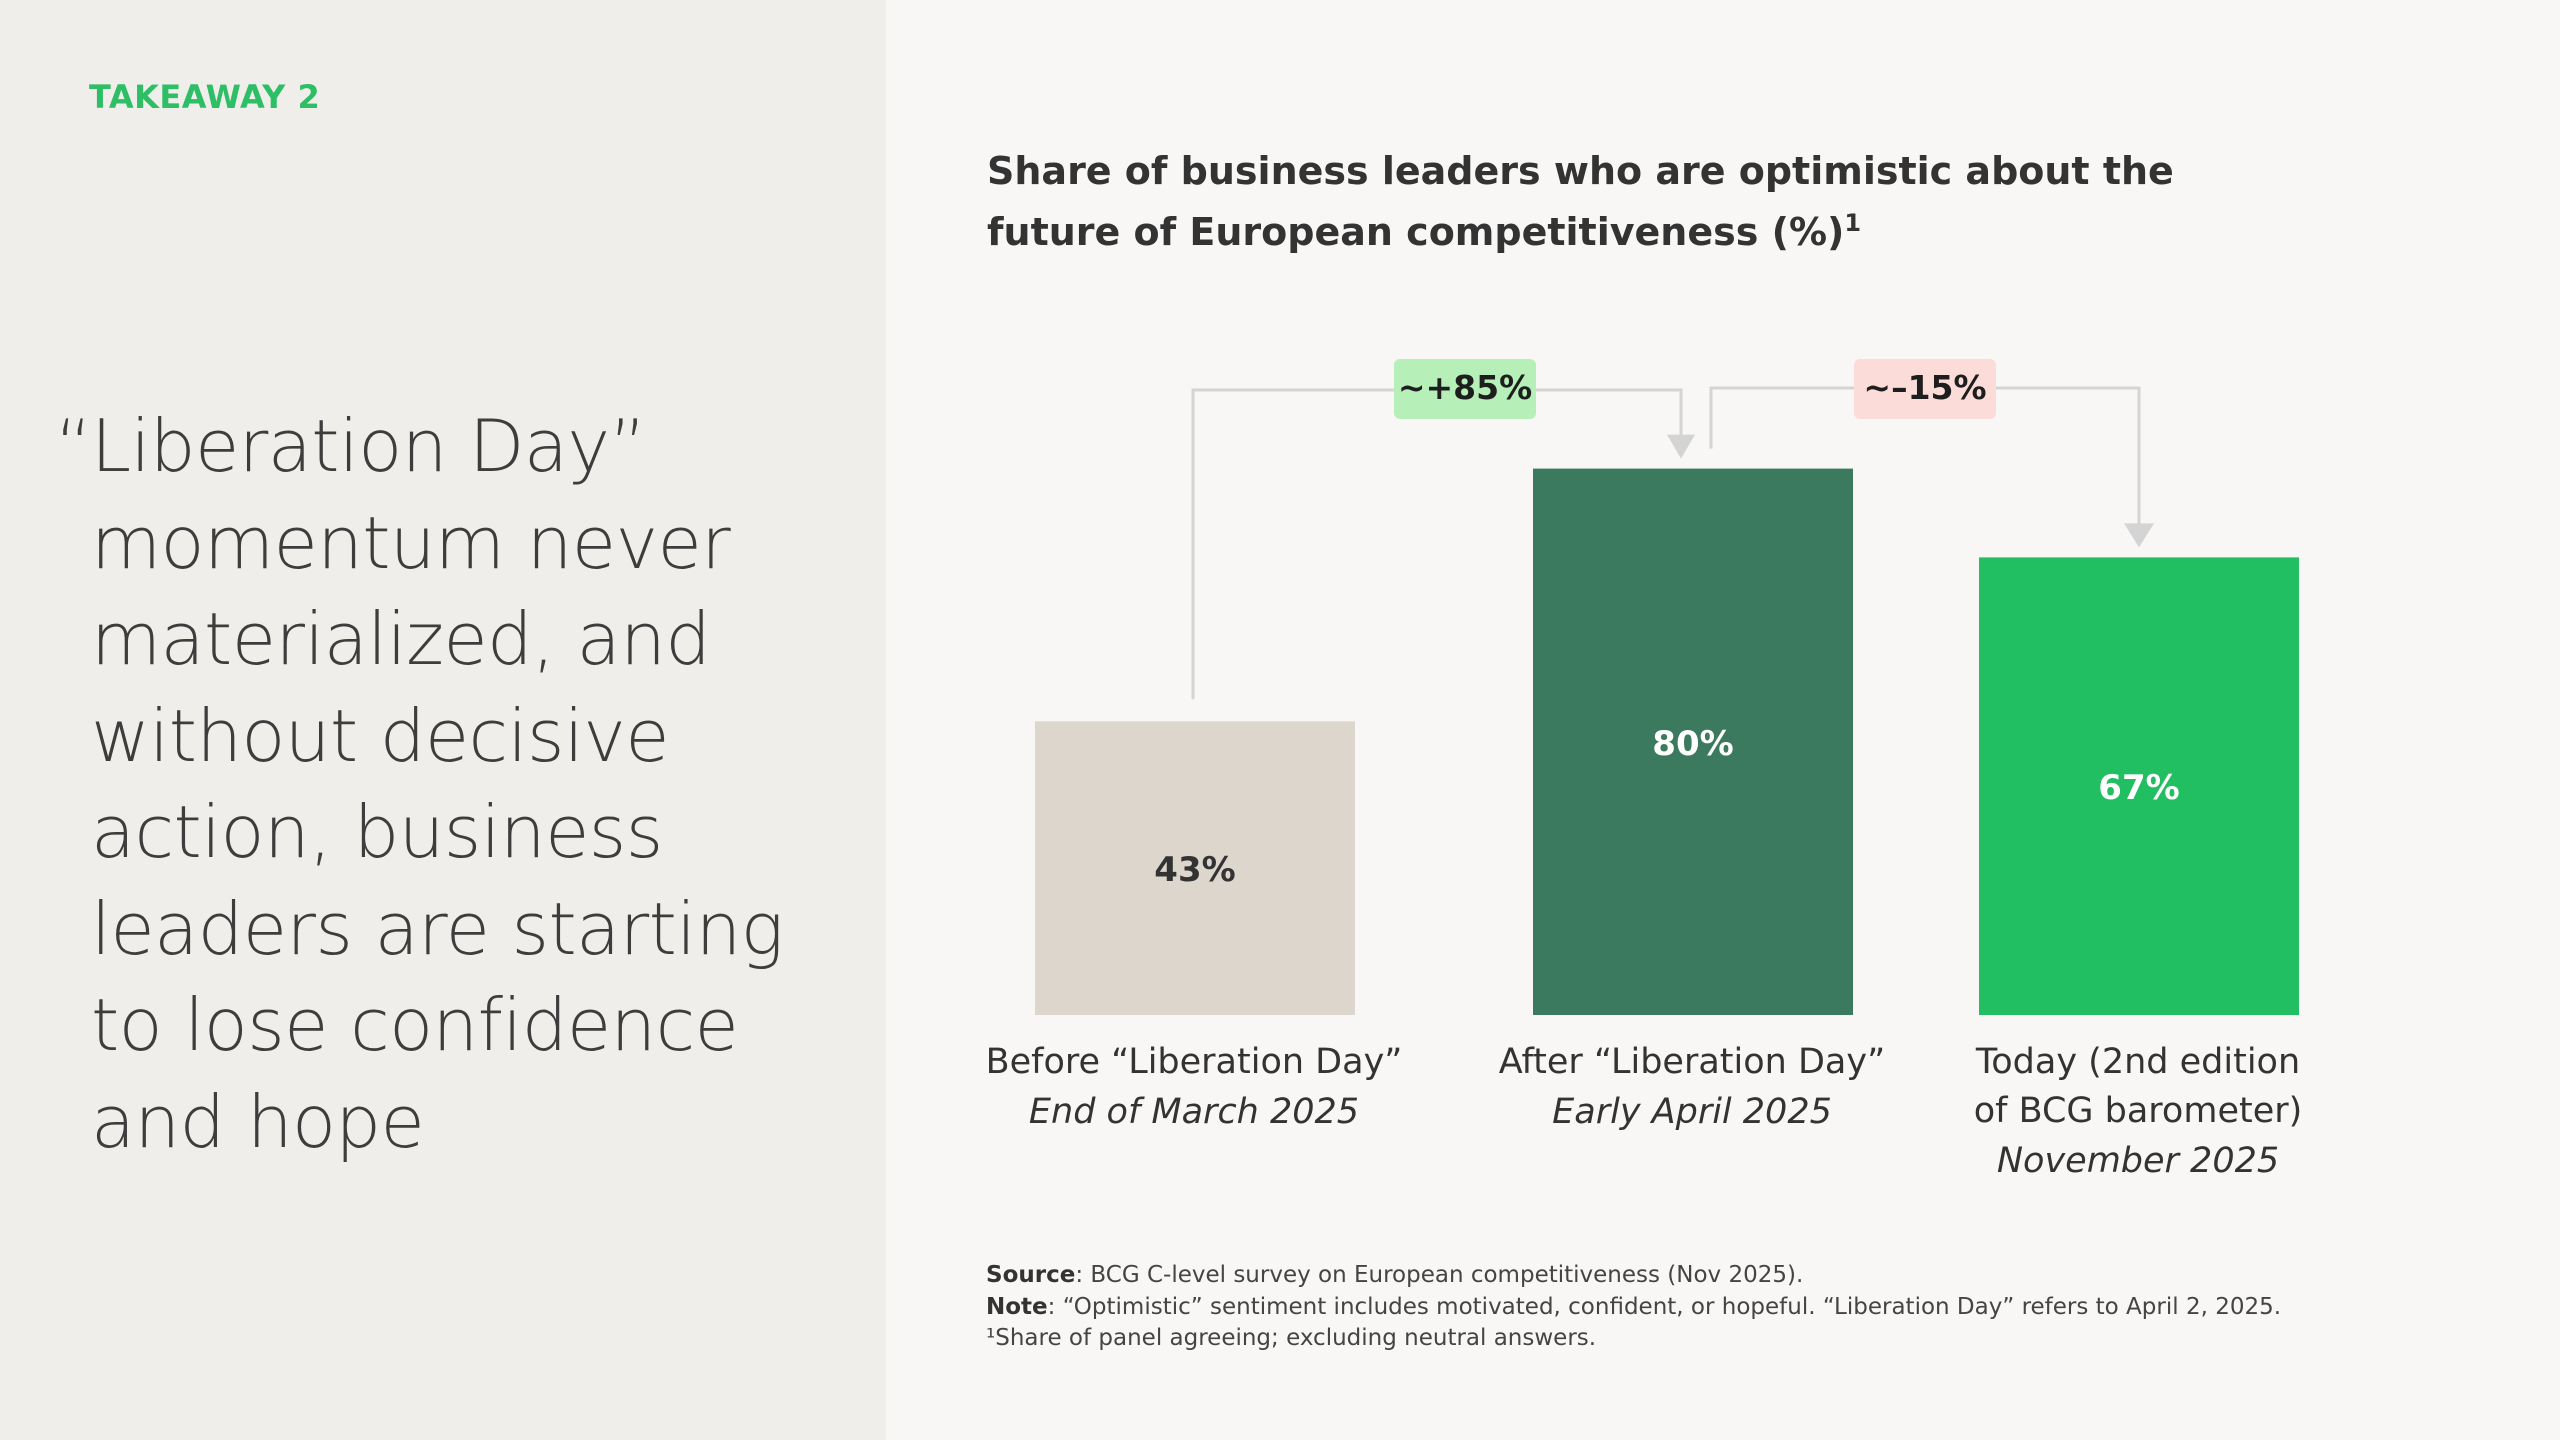 This screenshot has height=1440, width=2560. What do you see at coordinates (1853, 223) in the screenshot?
I see `chart-title-footnote-marker: 1` at bounding box center [1853, 223].